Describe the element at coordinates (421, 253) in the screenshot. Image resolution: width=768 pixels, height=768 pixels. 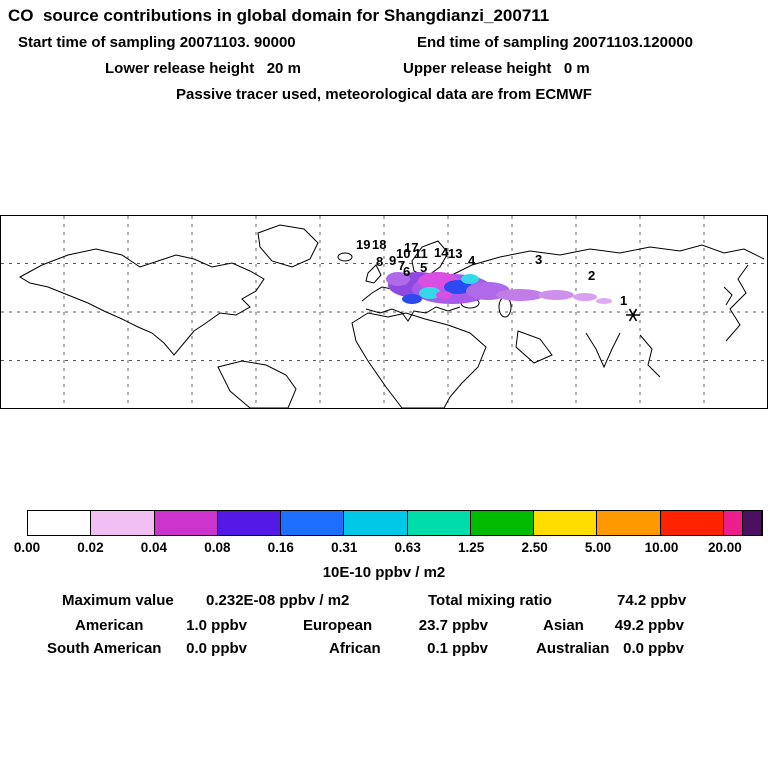
I see `trajectory-hour-label: 11` at that location.